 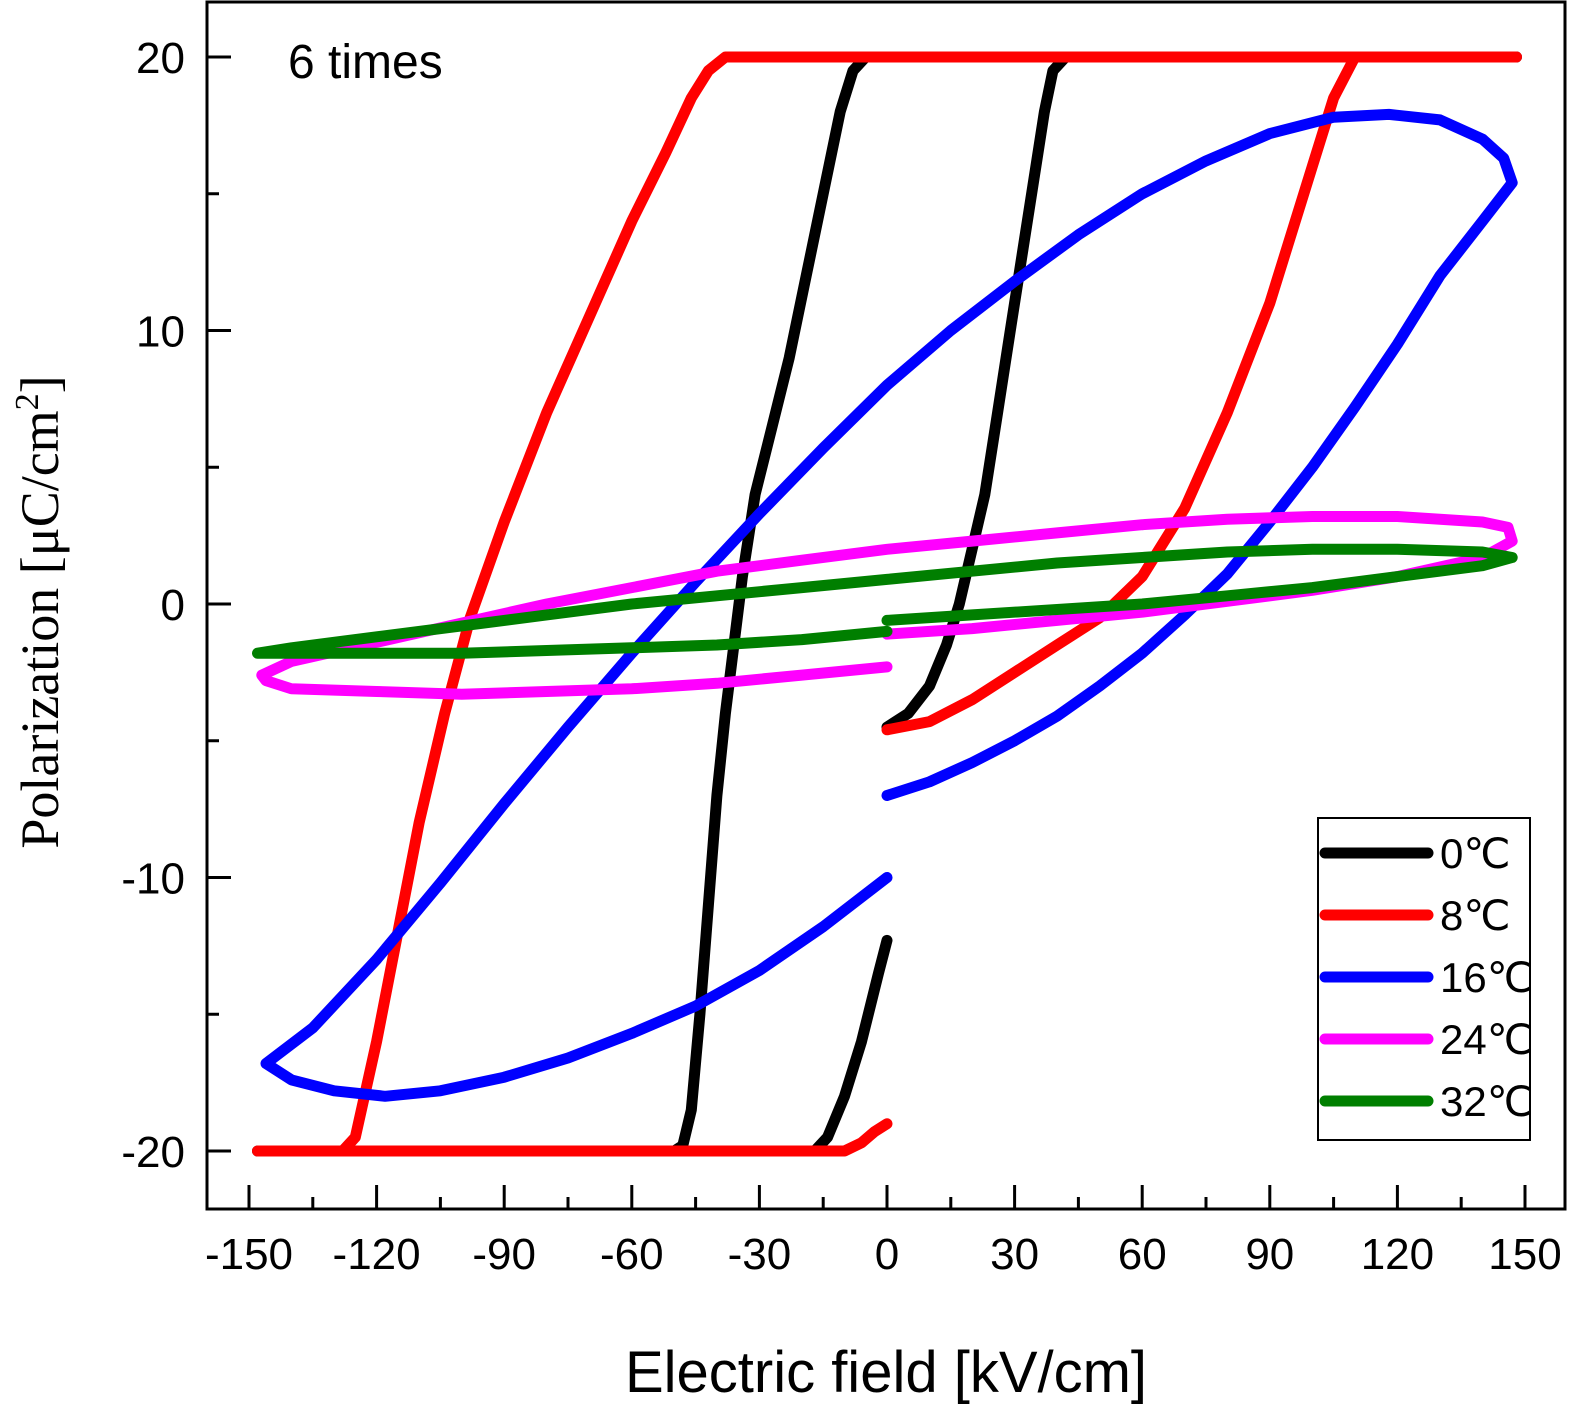 What do you see at coordinates (1397, 1254) in the screenshot?
I see `x-tick-label: 120` at bounding box center [1397, 1254].